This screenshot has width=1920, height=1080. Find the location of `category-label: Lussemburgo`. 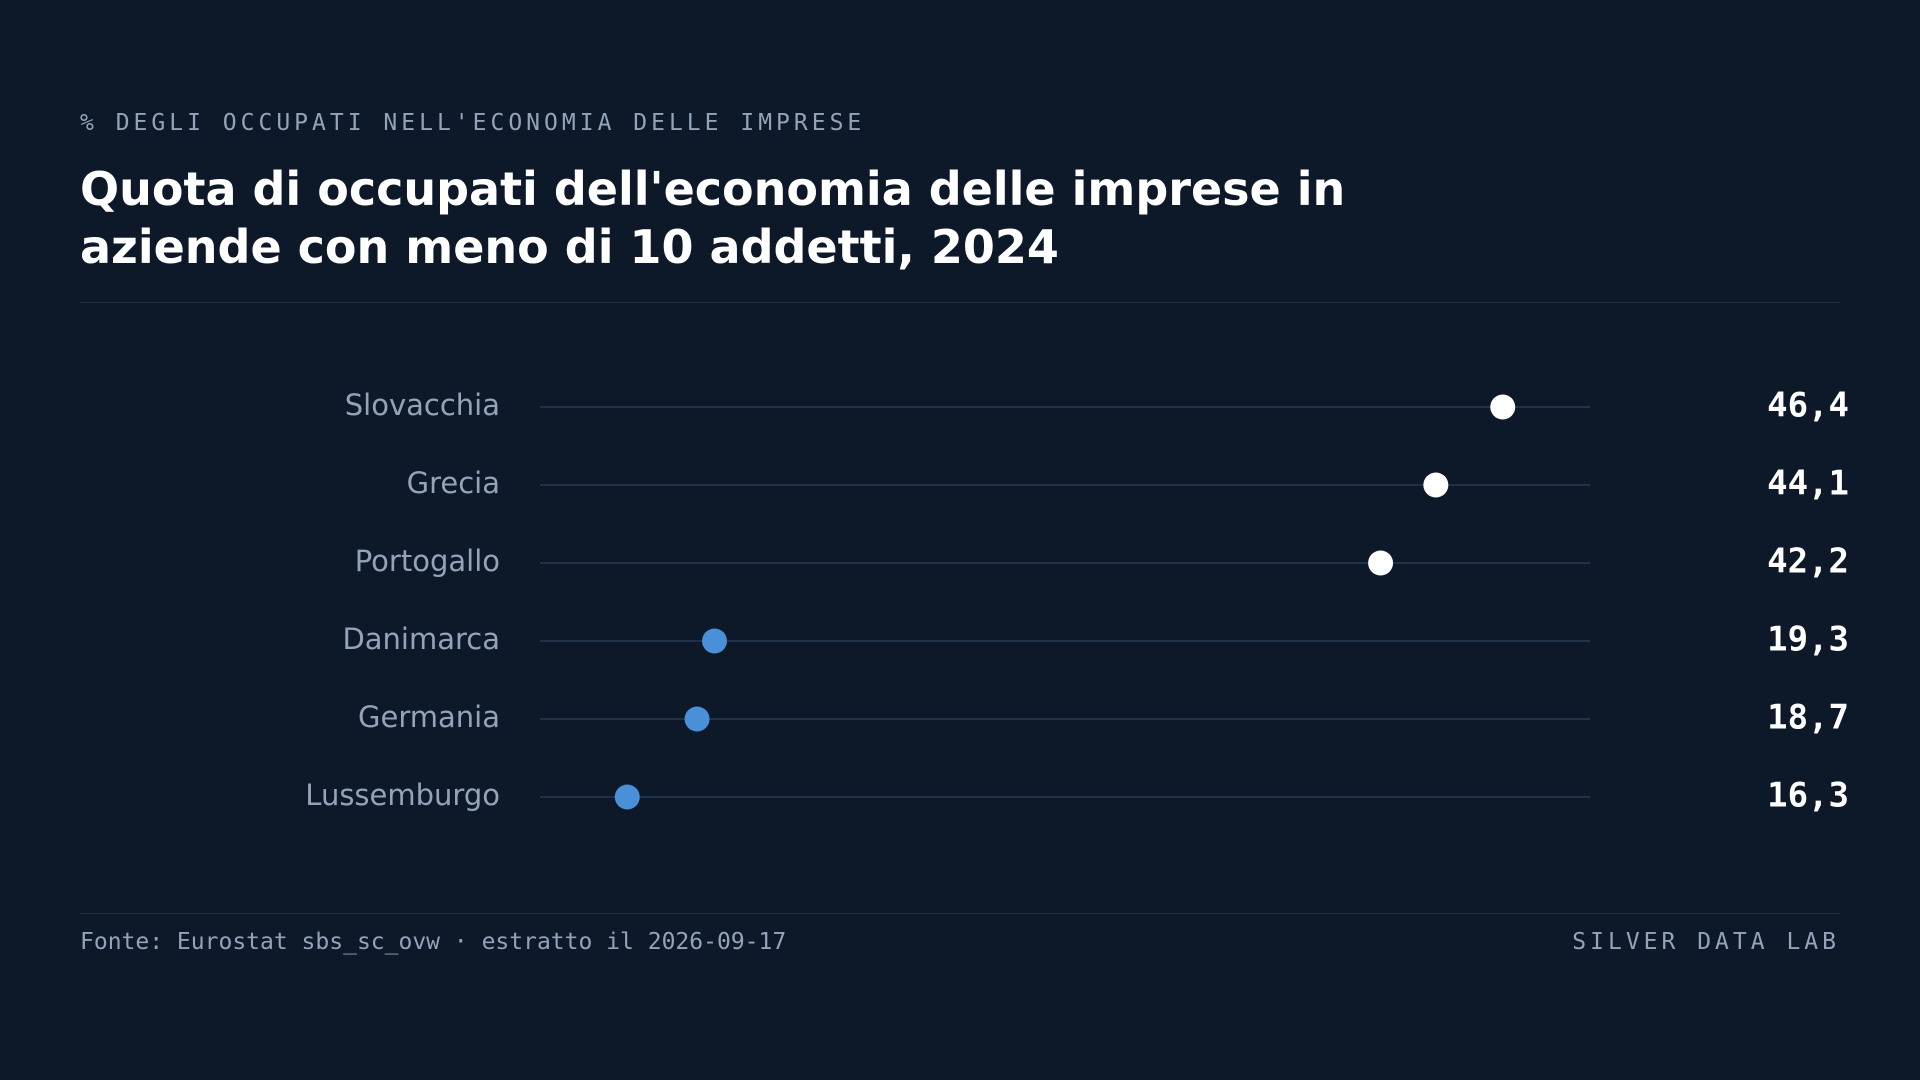

category-label: Lussemburgo is located at coordinates (402, 795).